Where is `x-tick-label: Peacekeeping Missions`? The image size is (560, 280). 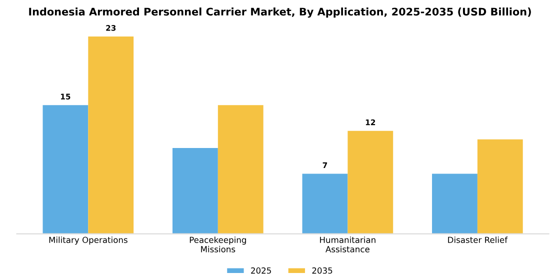
x-tick-label: Peacekeeping Missions is located at coordinates (218, 244).